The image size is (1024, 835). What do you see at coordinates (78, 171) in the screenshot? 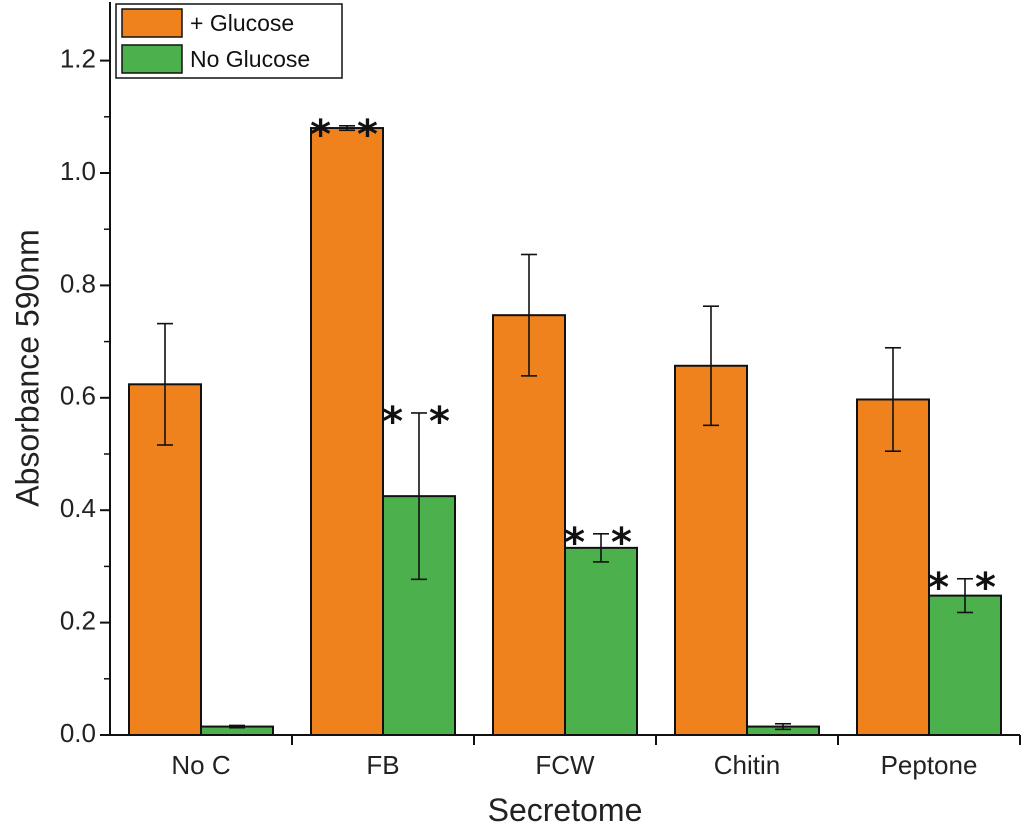
I see `y-tick-label: 1.0` at bounding box center [78, 171].